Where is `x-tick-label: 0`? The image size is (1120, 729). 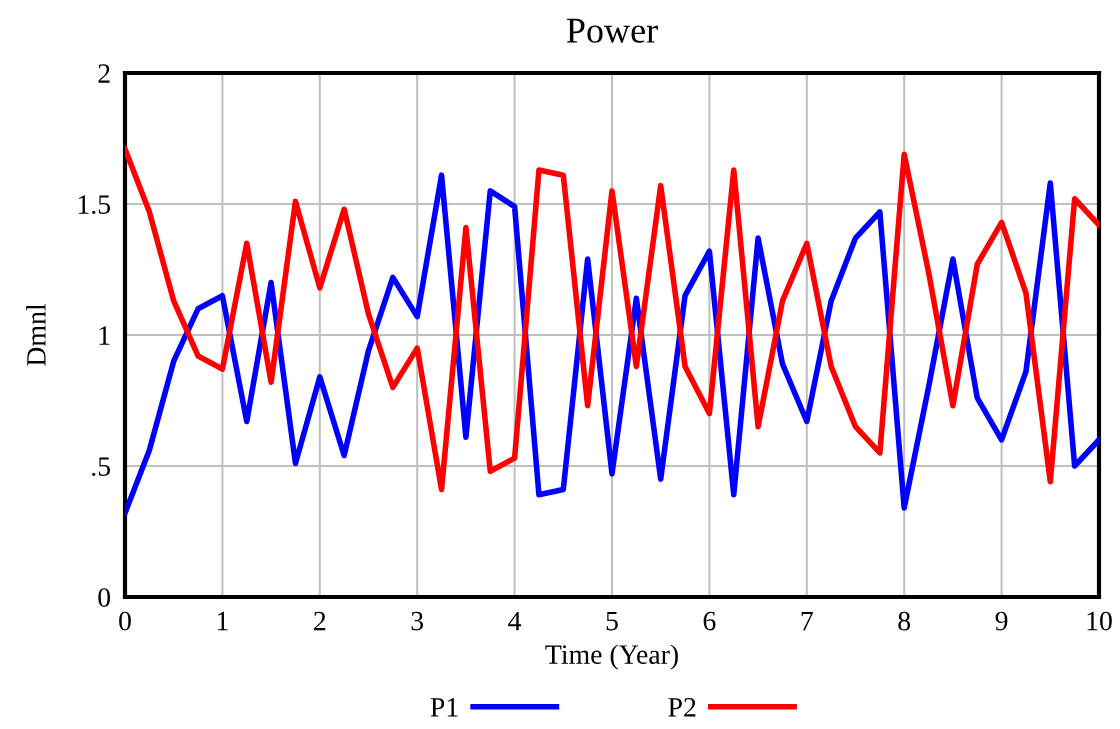
x-tick-label: 0 is located at coordinates (125, 621).